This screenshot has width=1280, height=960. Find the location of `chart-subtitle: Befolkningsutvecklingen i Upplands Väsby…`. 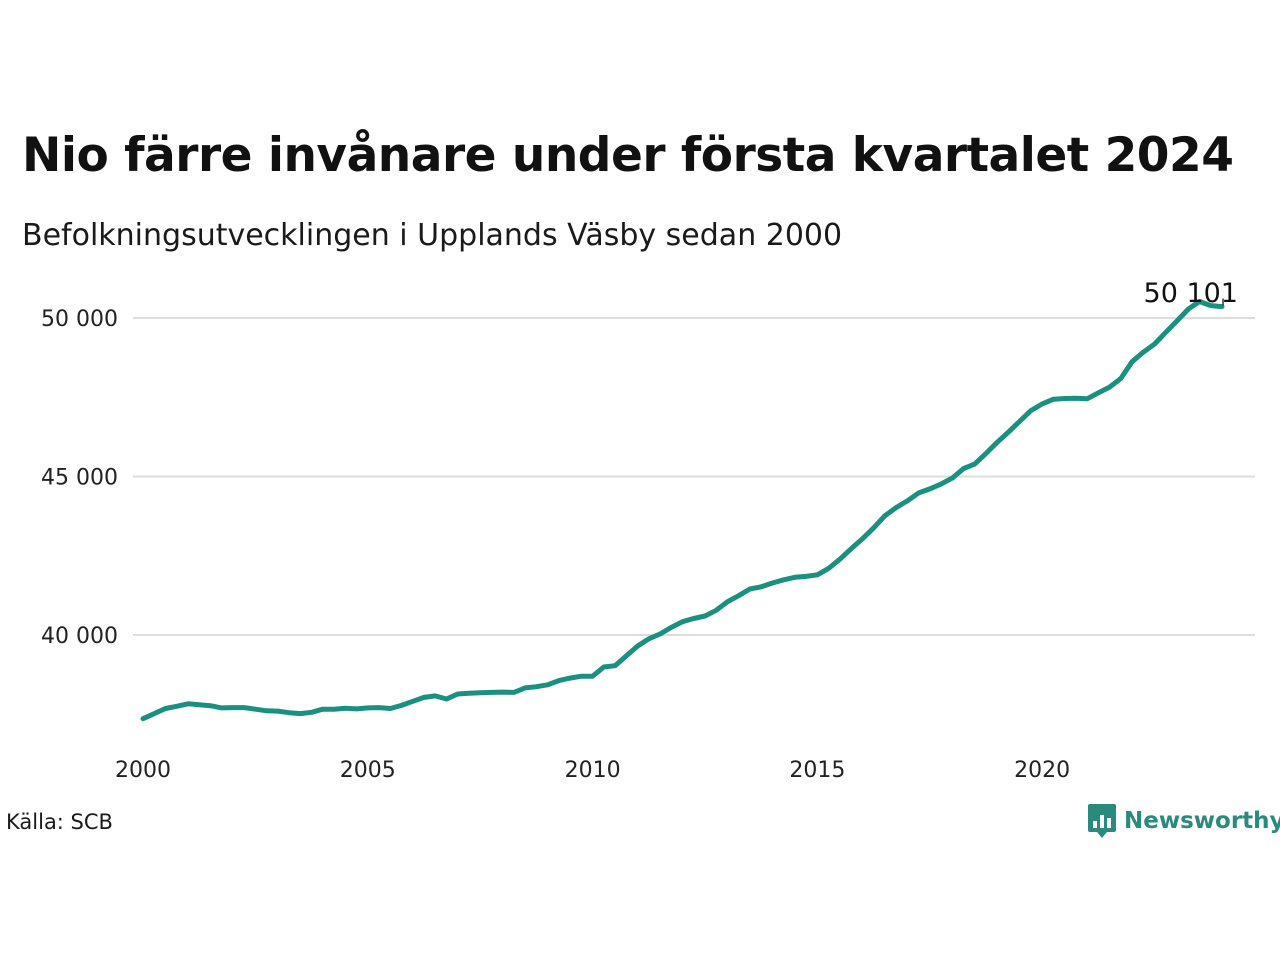

chart-subtitle: Befolkningsutvecklingen i Upplands Väsby… is located at coordinates (432, 235).